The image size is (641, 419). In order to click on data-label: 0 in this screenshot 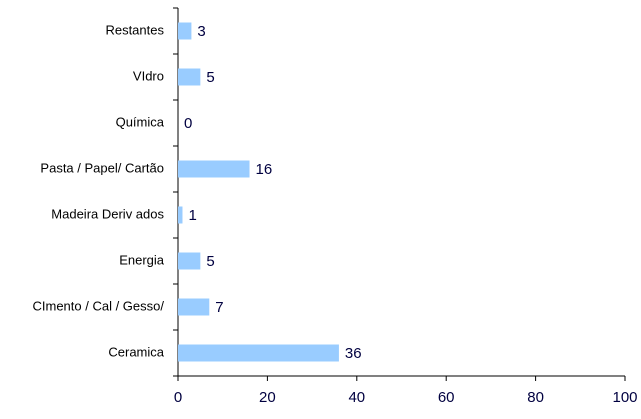, I will do `click(188, 123)`.